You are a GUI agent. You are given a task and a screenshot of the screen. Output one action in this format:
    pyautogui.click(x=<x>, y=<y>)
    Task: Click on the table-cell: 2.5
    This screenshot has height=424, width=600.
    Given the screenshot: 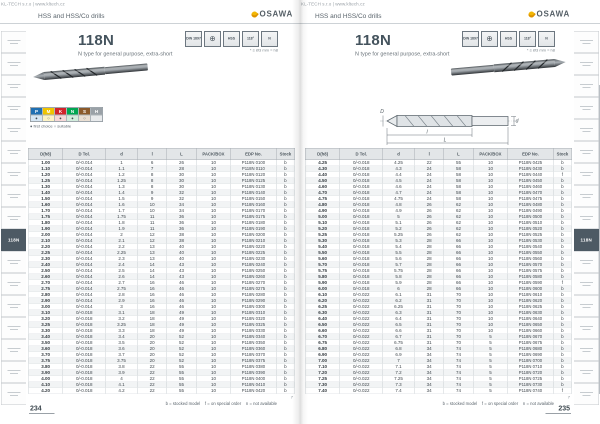 What is the action you would take?
    pyautogui.click(x=121, y=270)
    